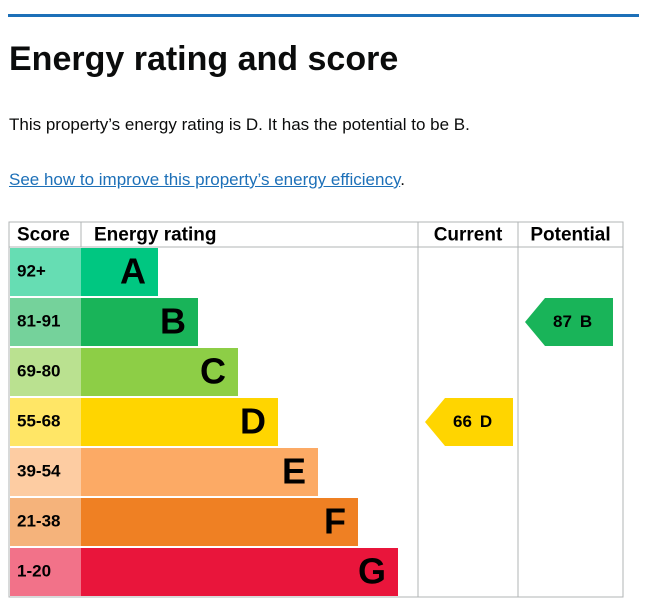 The image size is (646, 616). What do you see at coordinates (462, 421) in the screenshot?
I see `current-score: 66` at bounding box center [462, 421].